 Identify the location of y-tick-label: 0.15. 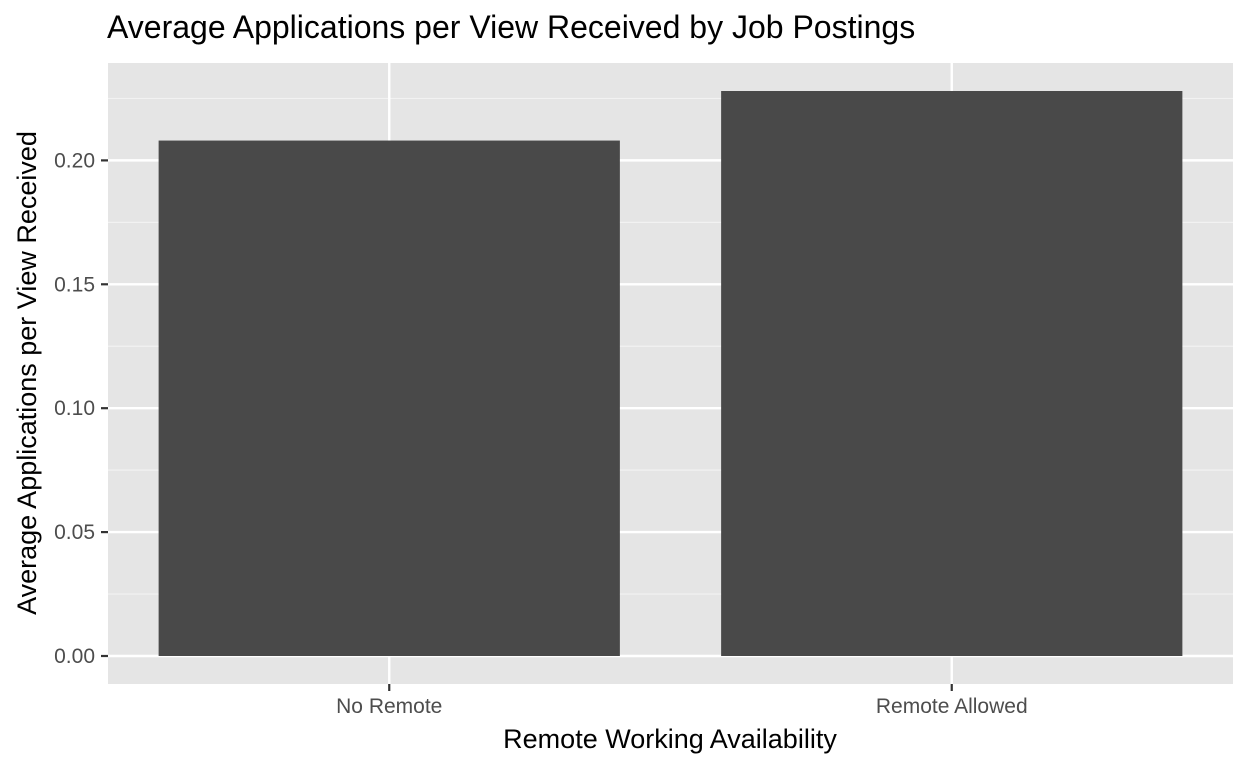
(74, 284).